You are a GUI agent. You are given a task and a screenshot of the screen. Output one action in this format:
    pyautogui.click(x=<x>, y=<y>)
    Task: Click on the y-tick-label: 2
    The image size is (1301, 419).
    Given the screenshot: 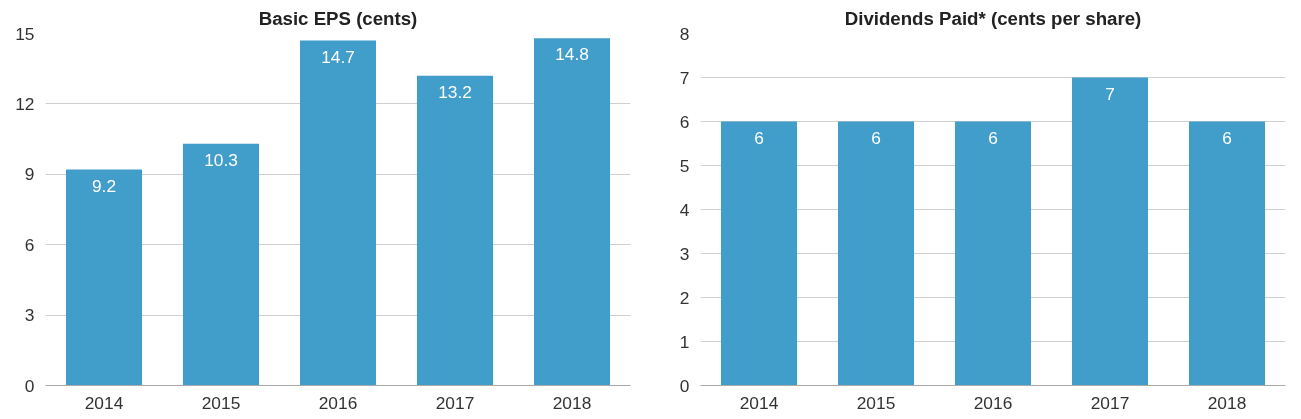 What is the action you would take?
    pyautogui.click(x=684, y=297)
    